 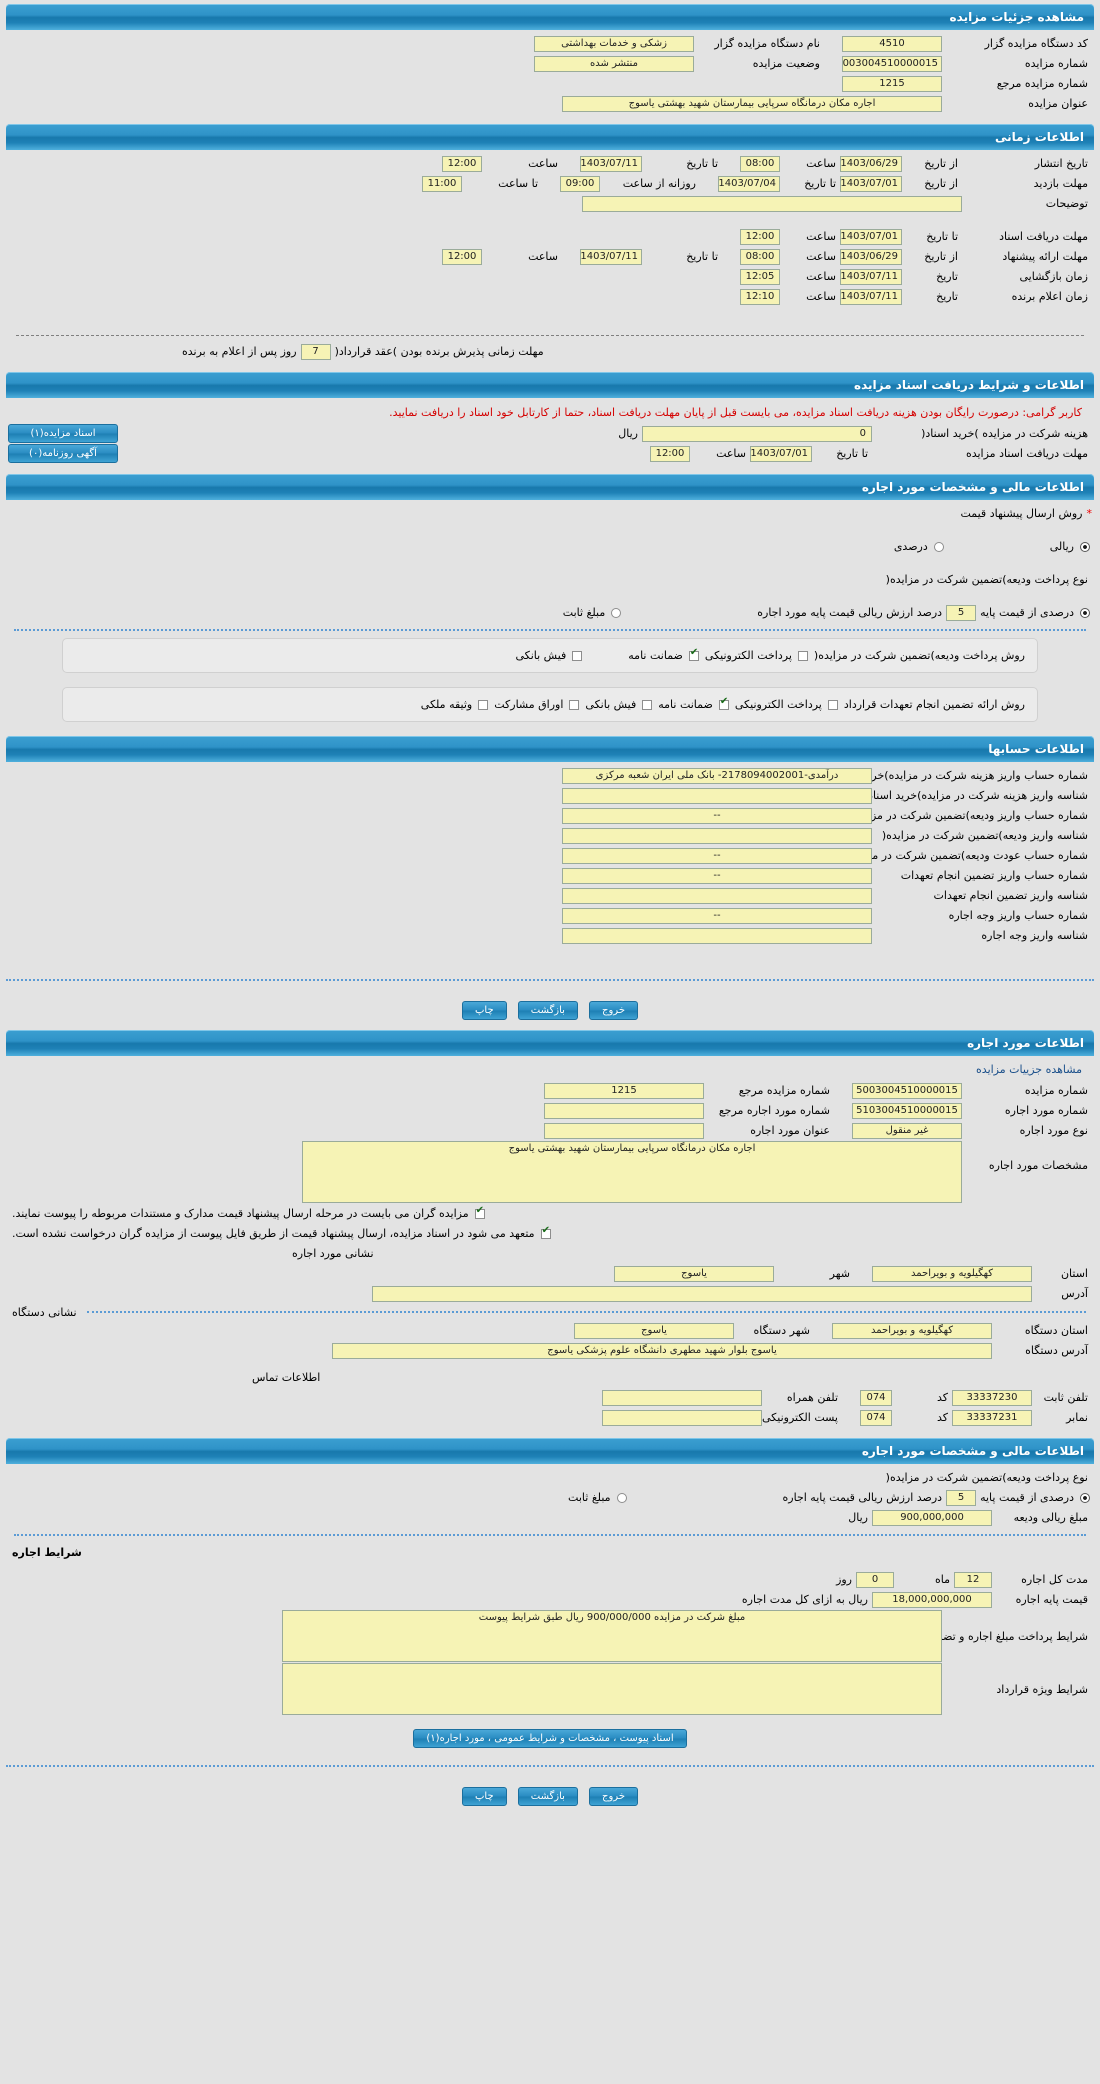 I want to click on field-doc-deadline-hour: 12:00, so click(x=760, y=236).